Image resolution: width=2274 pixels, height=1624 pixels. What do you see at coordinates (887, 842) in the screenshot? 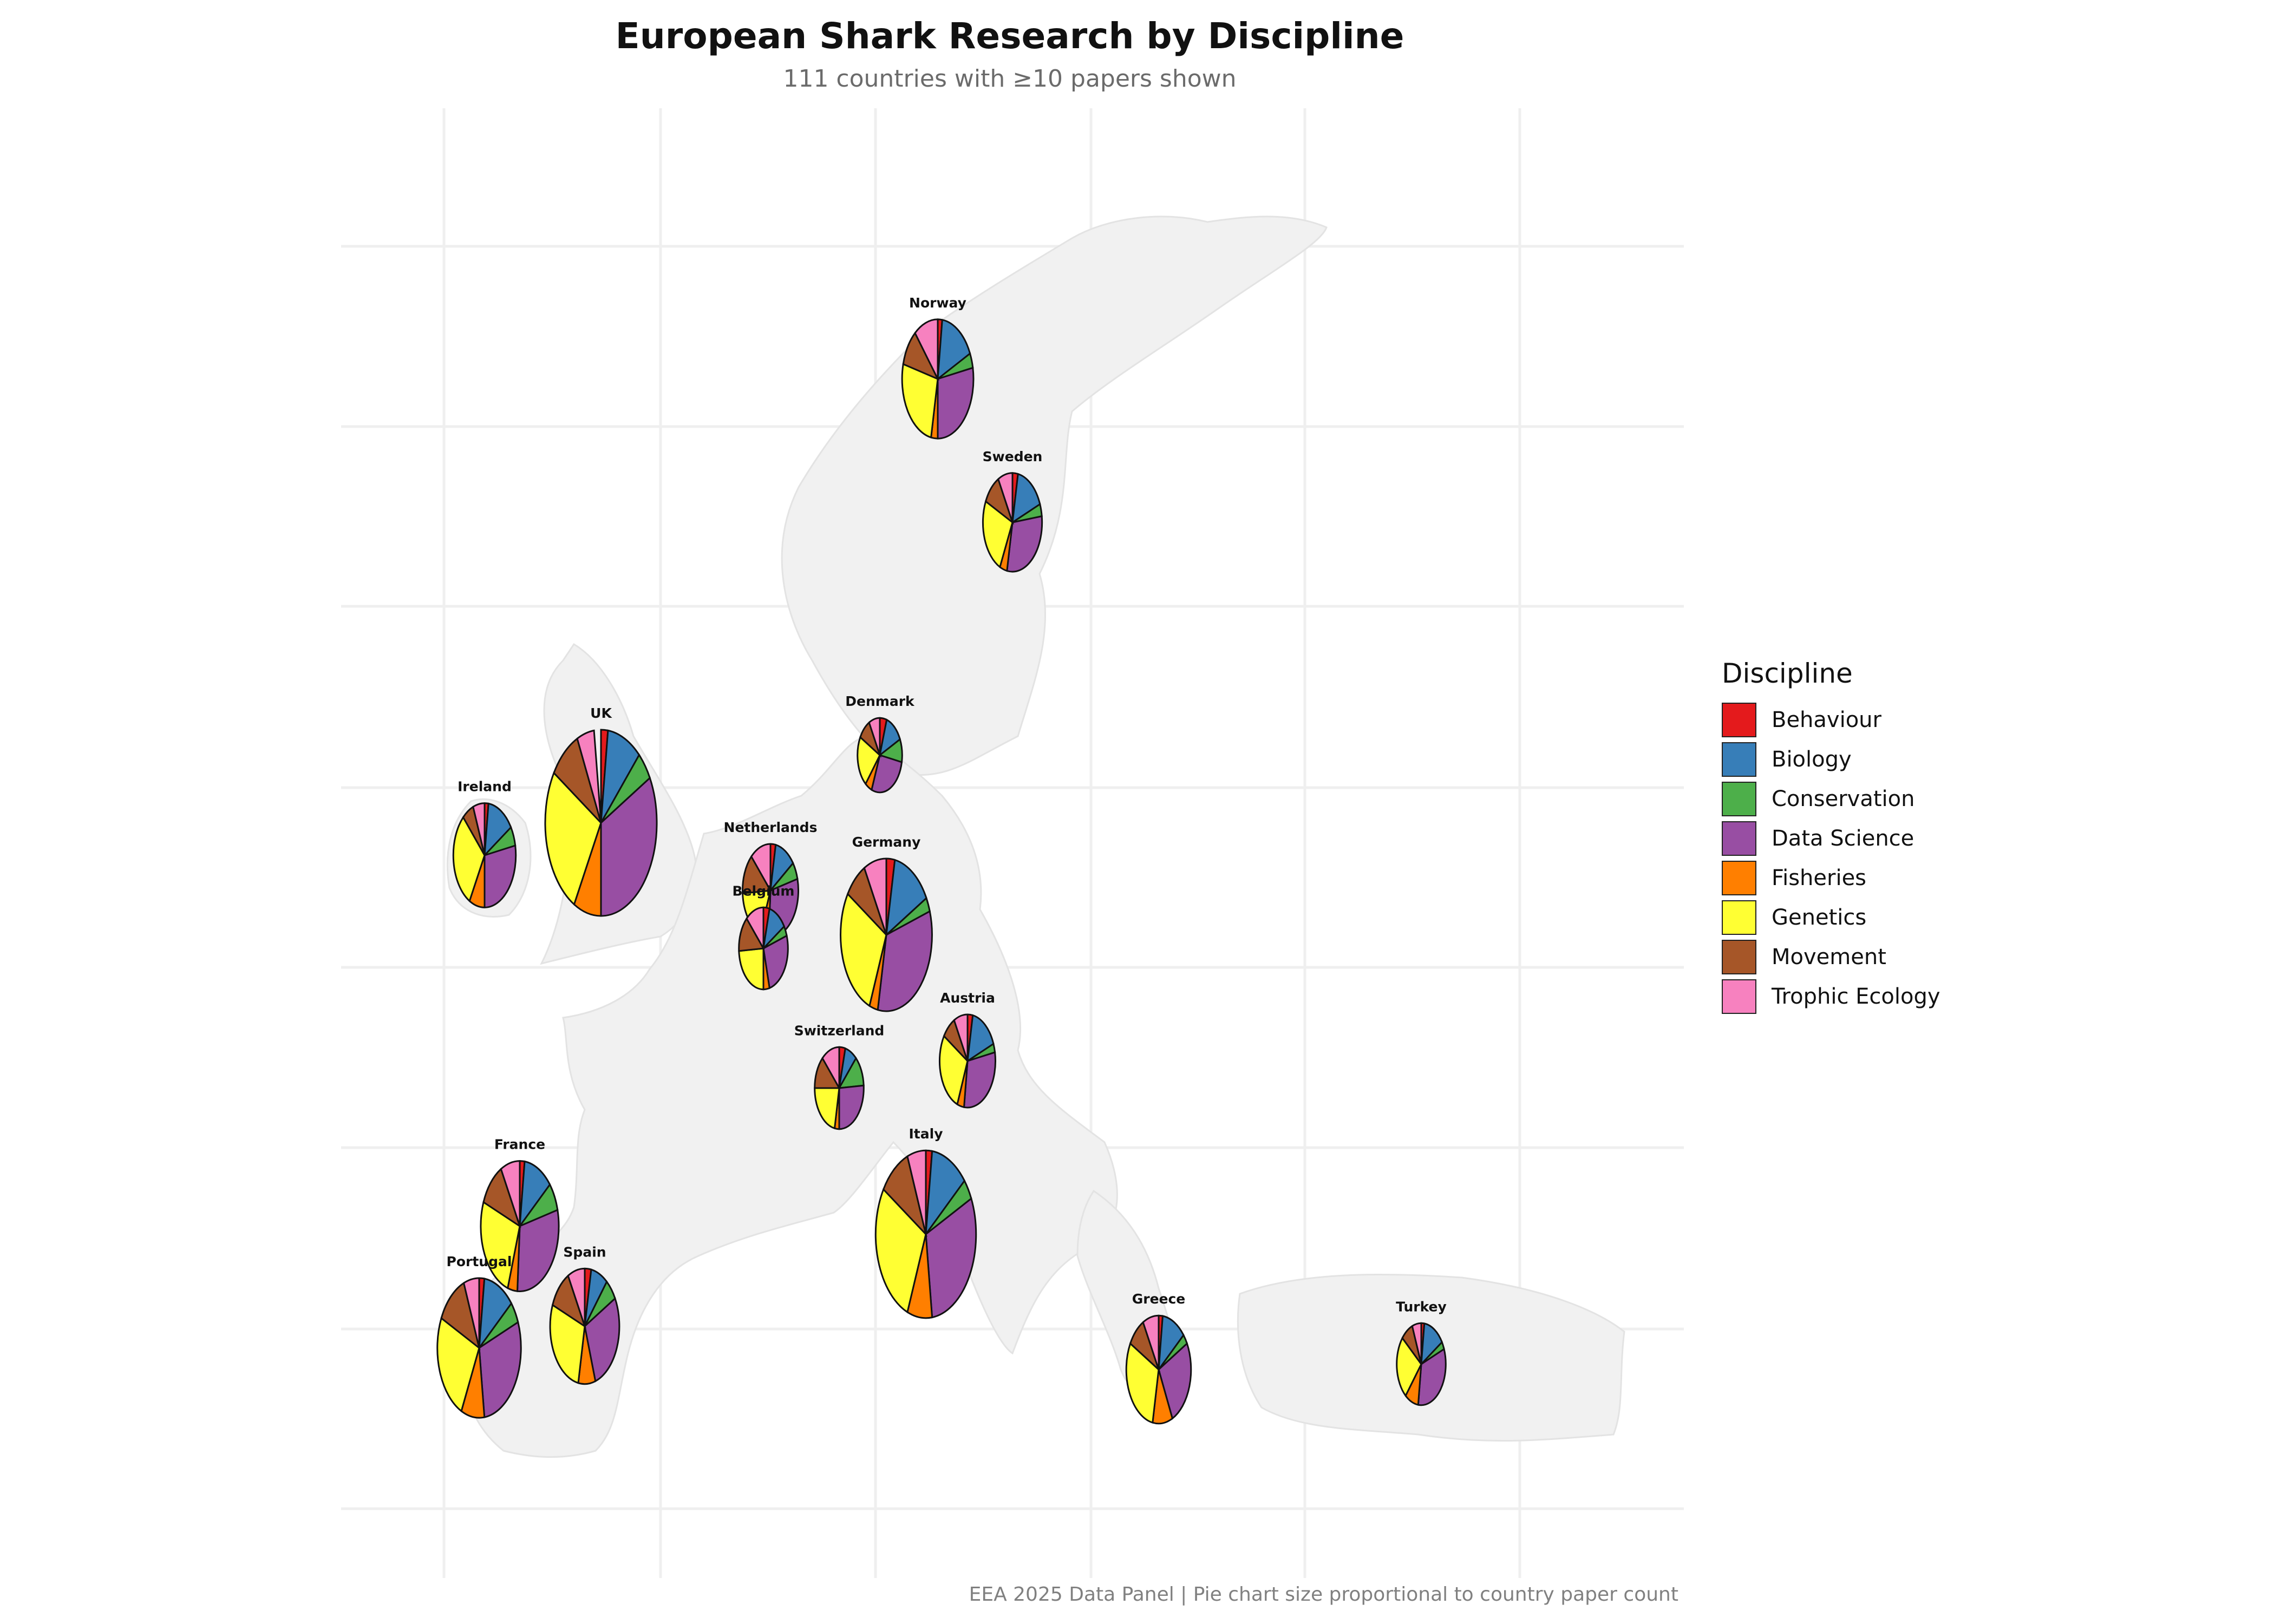
I see `country-label-germany: Germany` at bounding box center [887, 842].